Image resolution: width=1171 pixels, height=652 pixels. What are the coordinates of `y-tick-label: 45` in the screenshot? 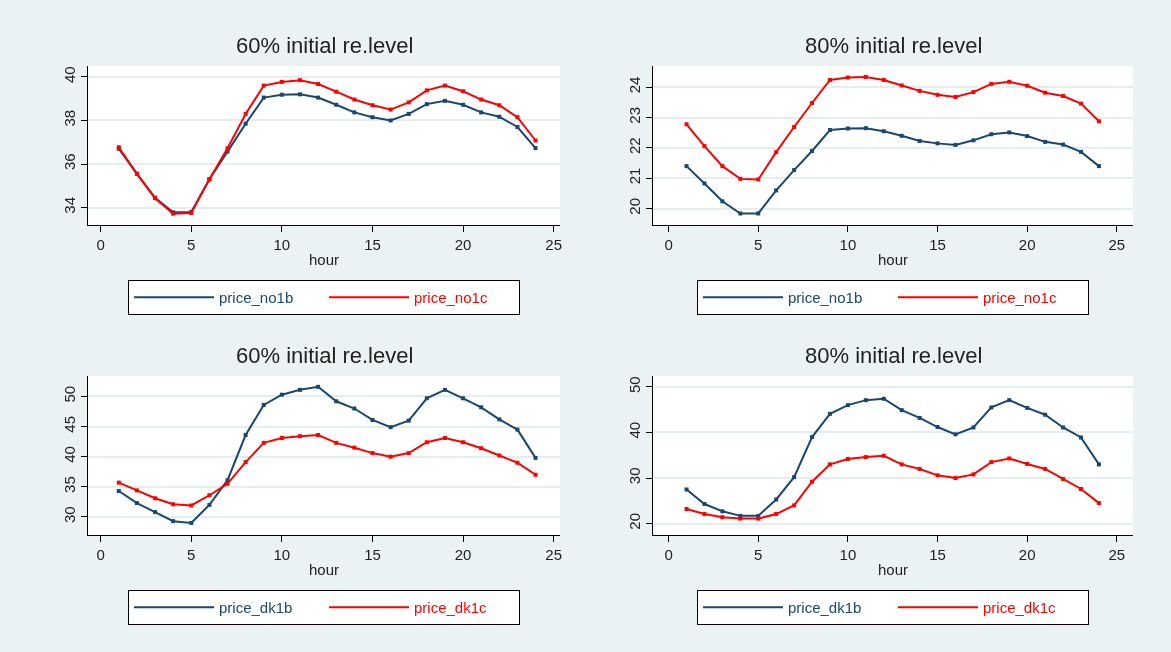 It's located at (69, 424).